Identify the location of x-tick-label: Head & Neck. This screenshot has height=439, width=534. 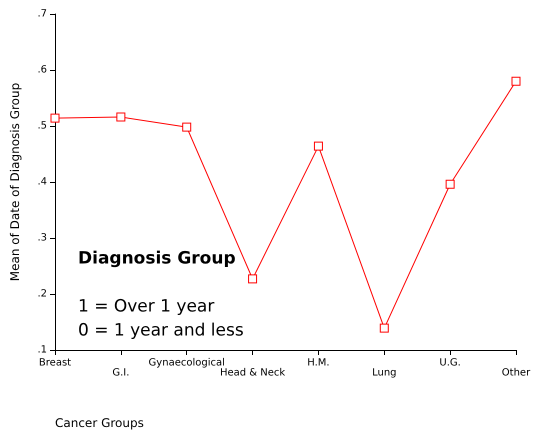
(253, 373).